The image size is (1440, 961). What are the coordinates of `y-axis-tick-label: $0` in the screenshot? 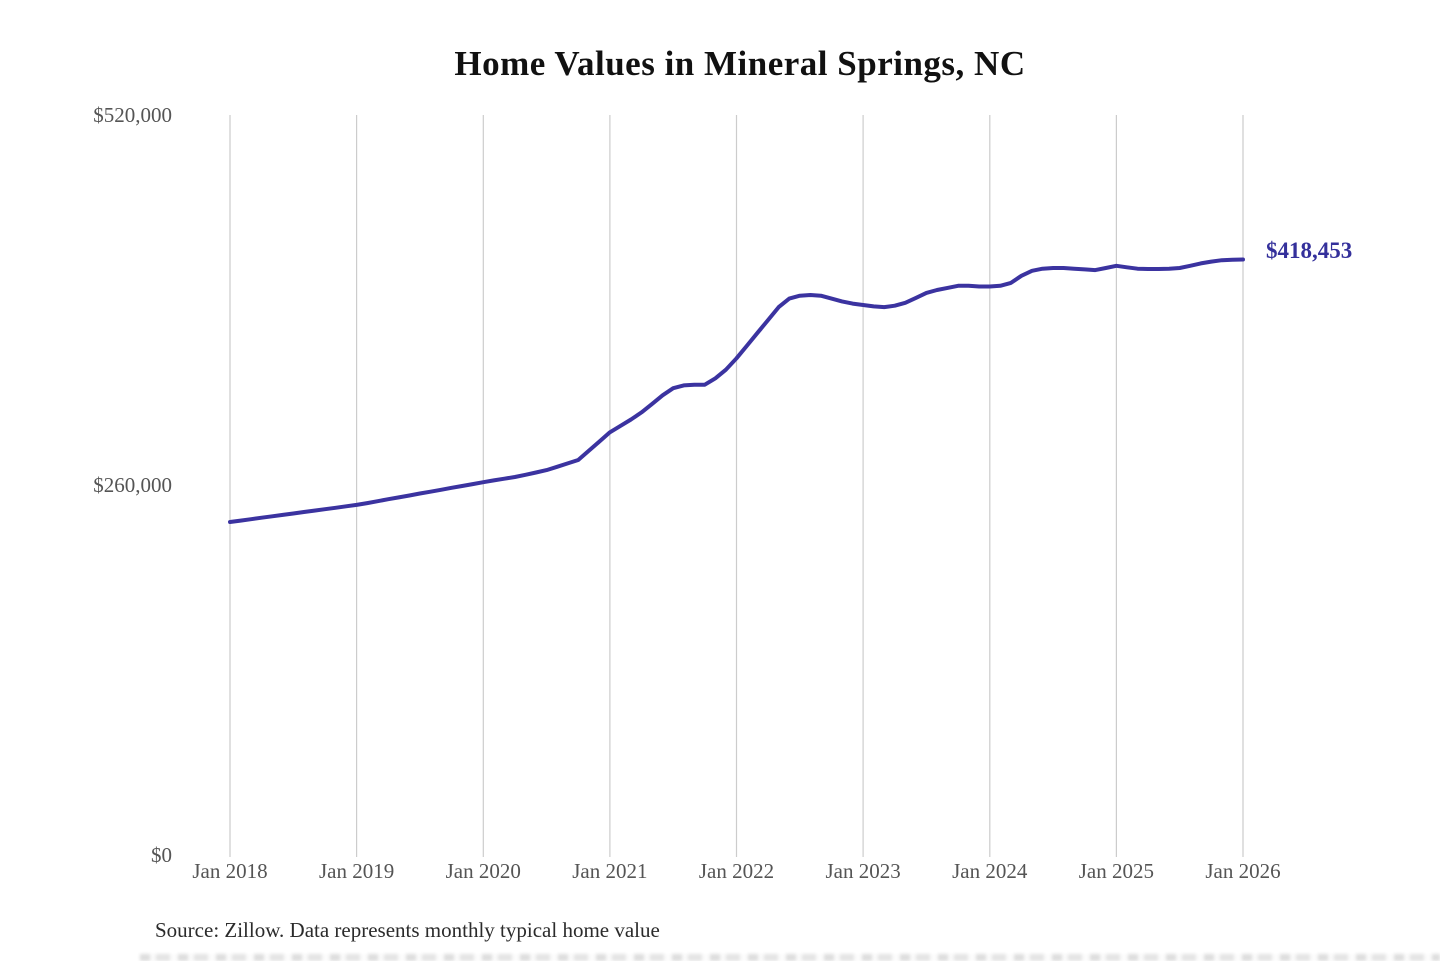 It's located at (161, 855).